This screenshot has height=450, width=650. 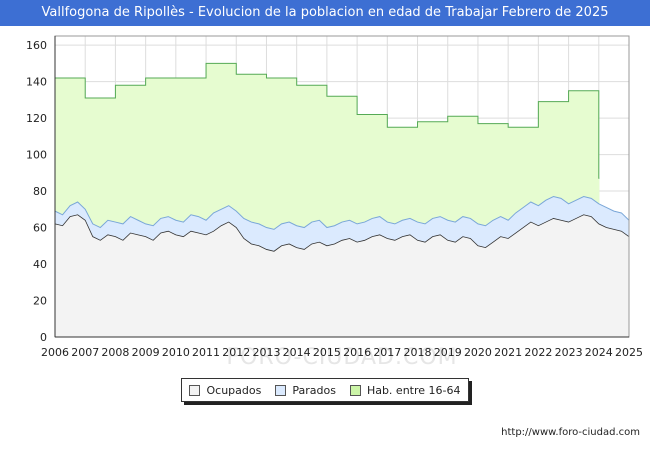 I want to click on x-tick-label-2014: 2014, so click(x=297, y=352).